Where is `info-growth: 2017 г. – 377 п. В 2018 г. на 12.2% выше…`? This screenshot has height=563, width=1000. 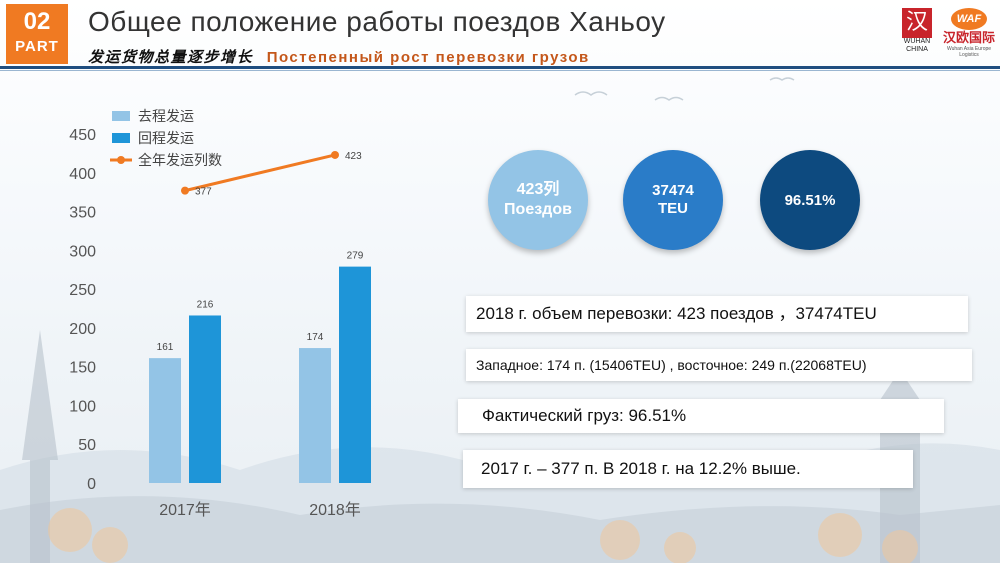
info-growth: 2017 г. – 377 п. В 2018 г. на 12.2% выше… is located at coordinates (688, 469).